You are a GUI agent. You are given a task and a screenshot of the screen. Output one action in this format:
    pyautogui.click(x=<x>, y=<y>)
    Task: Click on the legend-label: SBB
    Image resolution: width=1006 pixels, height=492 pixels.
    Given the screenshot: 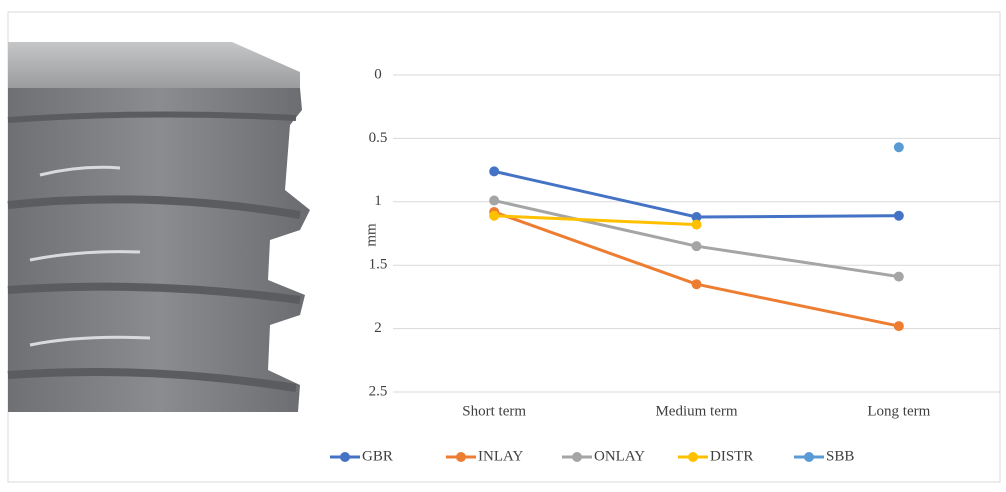 What is the action you would take?
    pyautogui.click(x=840, y=456)
    